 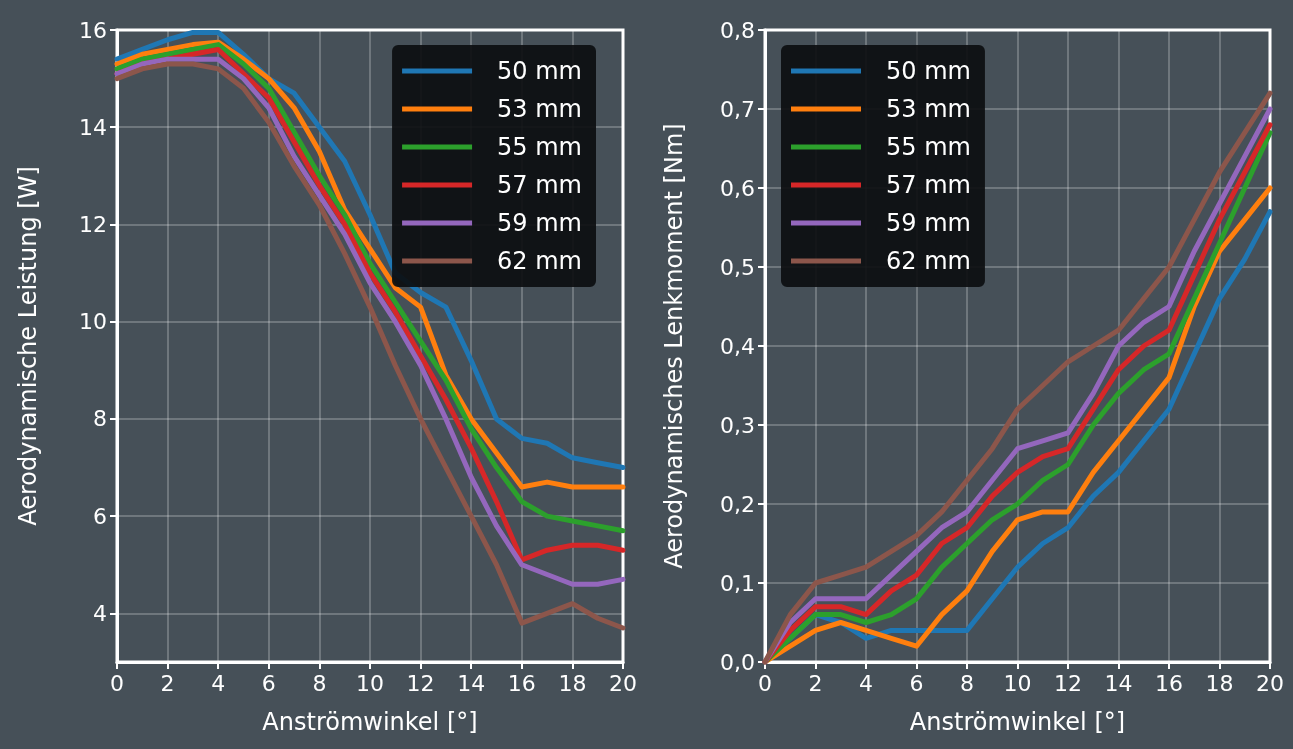 I want to click on y-tick-label: 10, so click(x=93, y=322).